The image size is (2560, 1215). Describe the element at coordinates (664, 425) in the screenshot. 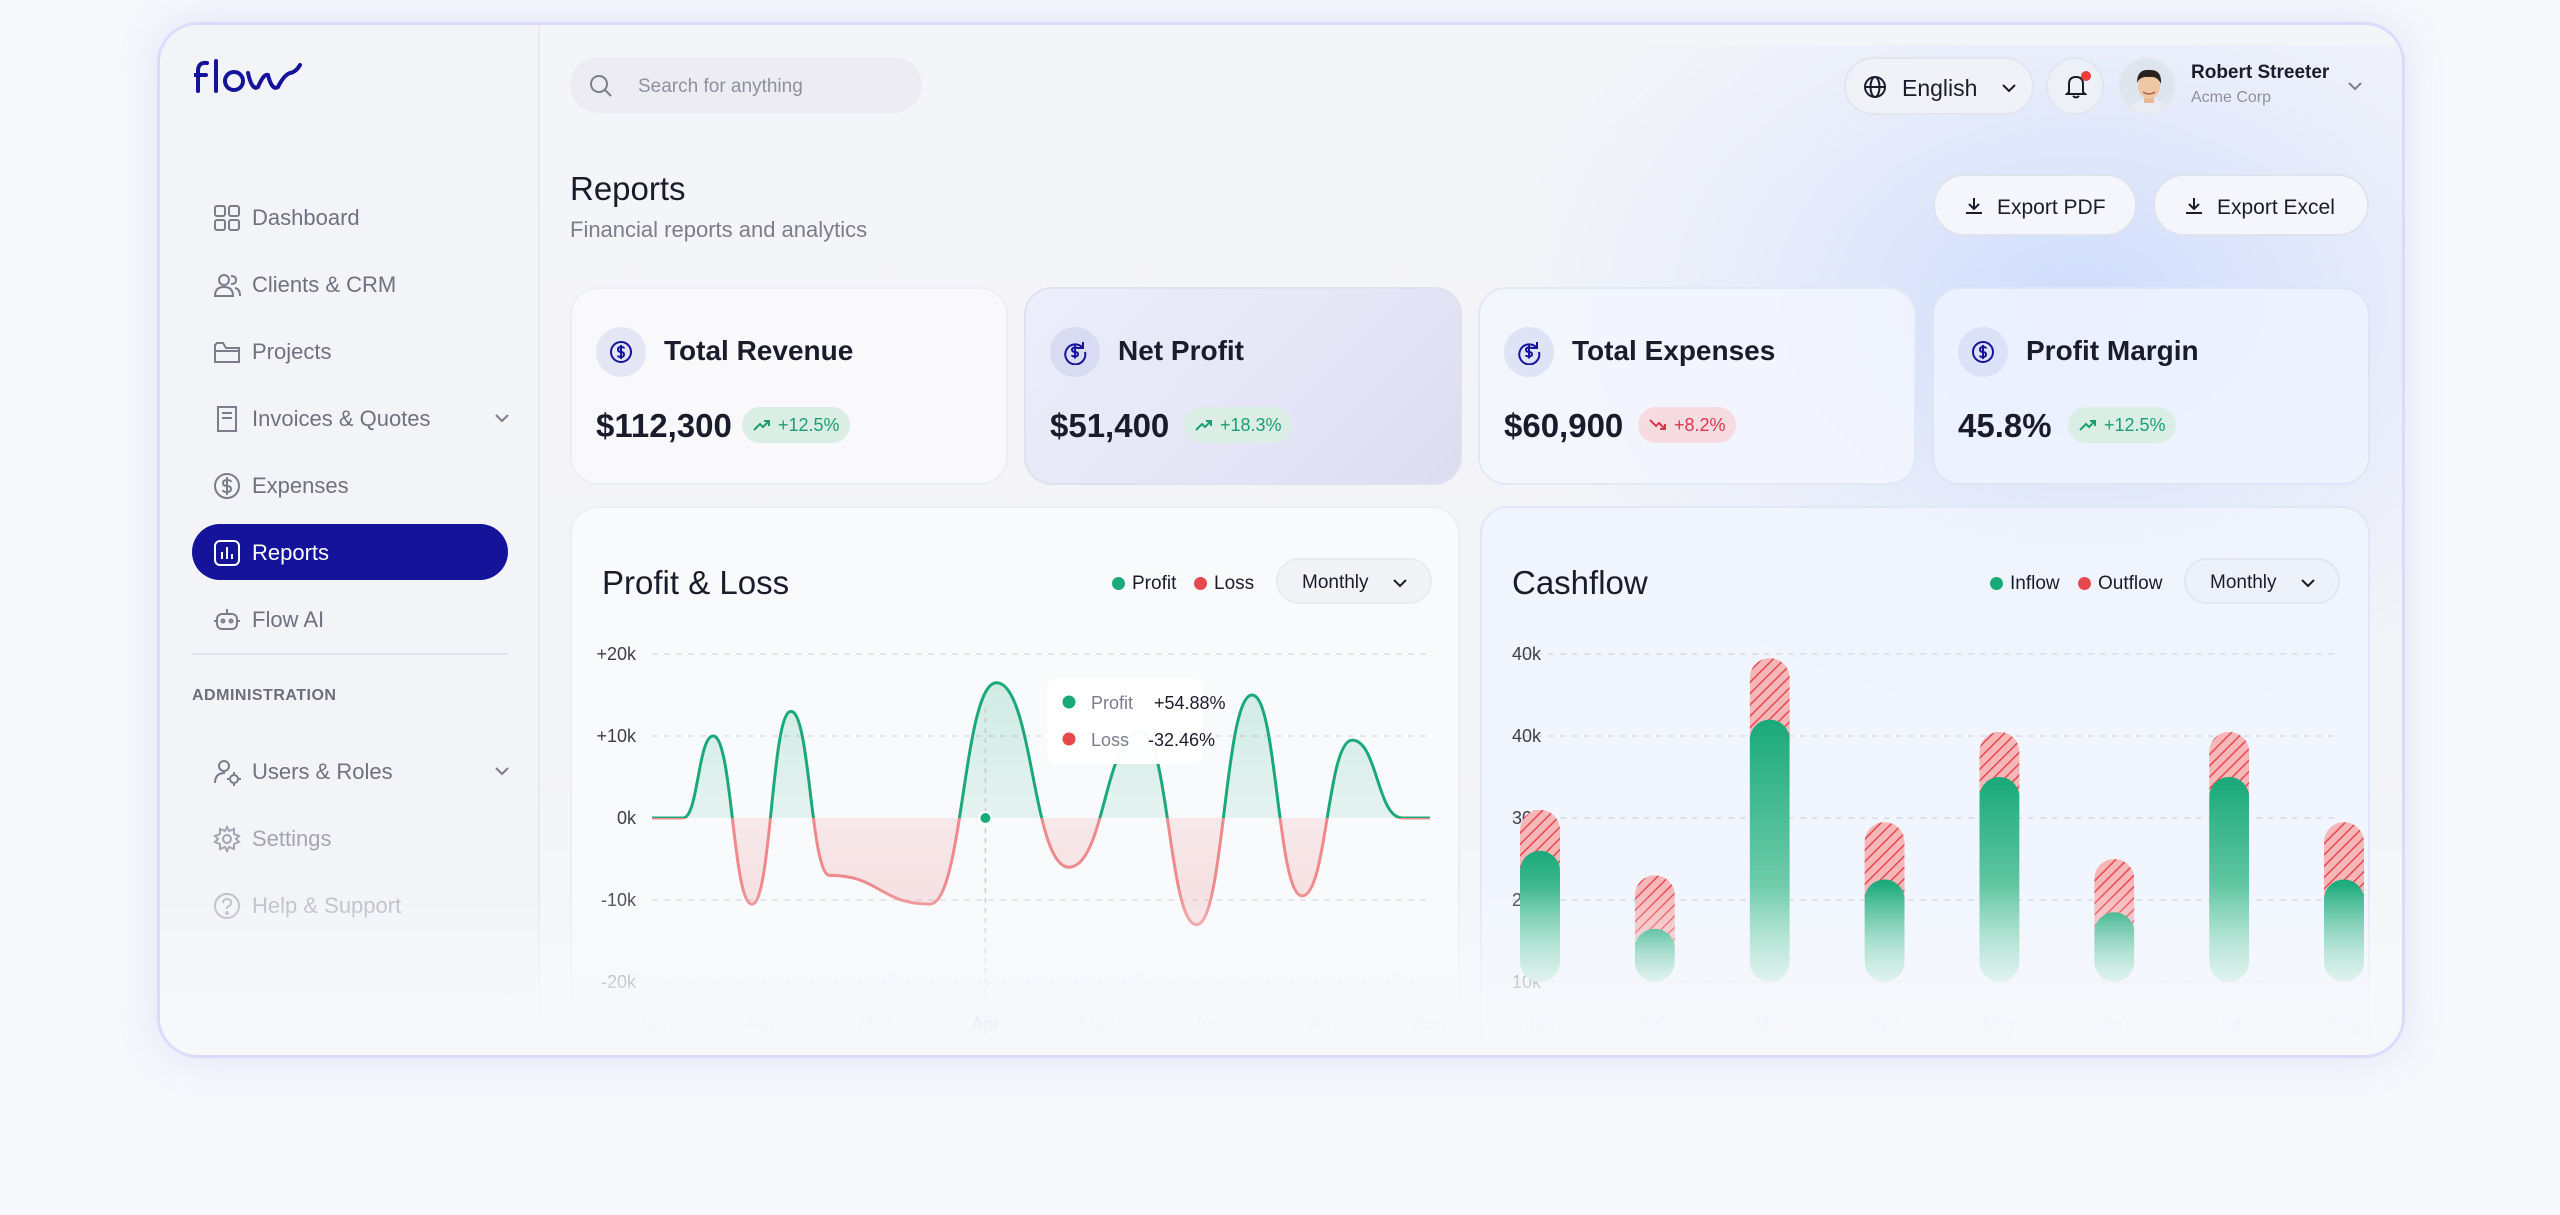

I see `stat-value: $112,300` at that location.